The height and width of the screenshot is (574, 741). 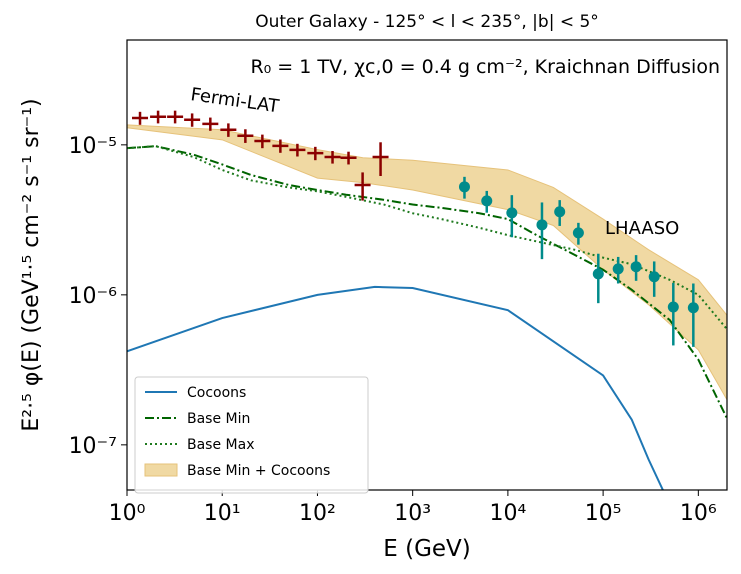 What do you see at coordinates (427, 549) in the screenshot?
I see `x-axis-label: E (GeV)` at bounding box center [427, 549].